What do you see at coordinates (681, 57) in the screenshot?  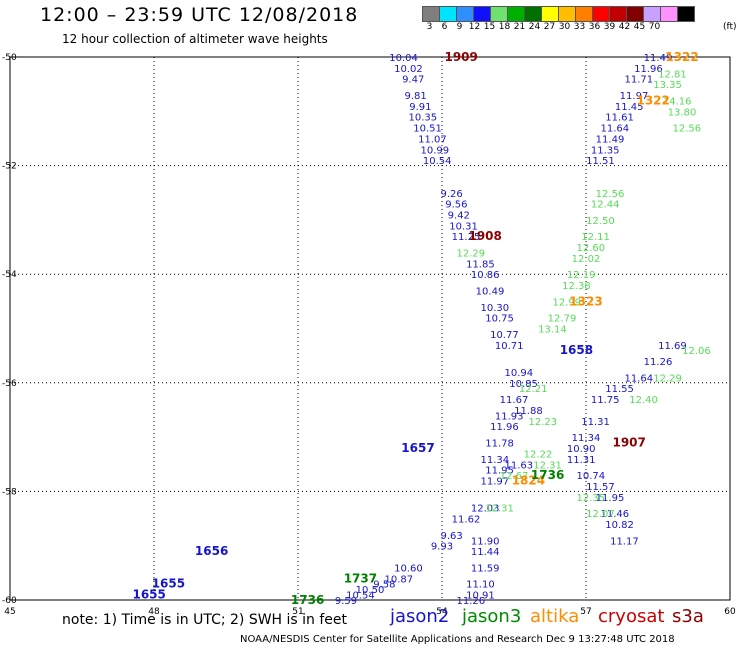 I see `swh-label: 1322` at bounding box center [681, 57].